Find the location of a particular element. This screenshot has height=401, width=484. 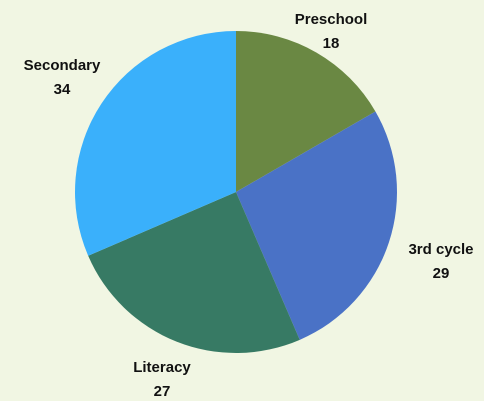

slice-value-literacy: 27 is located at coordinates (162, 391).